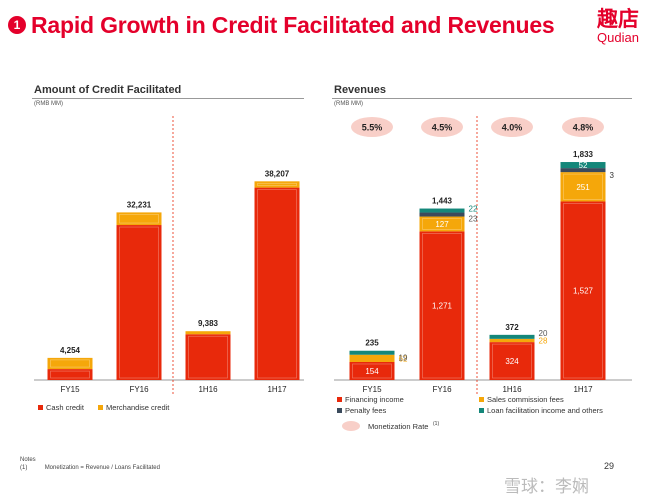 This screenshot has height=502, width=660. I want to click on revenue-segment-label-1H17-1: 251, so click(583, 187).